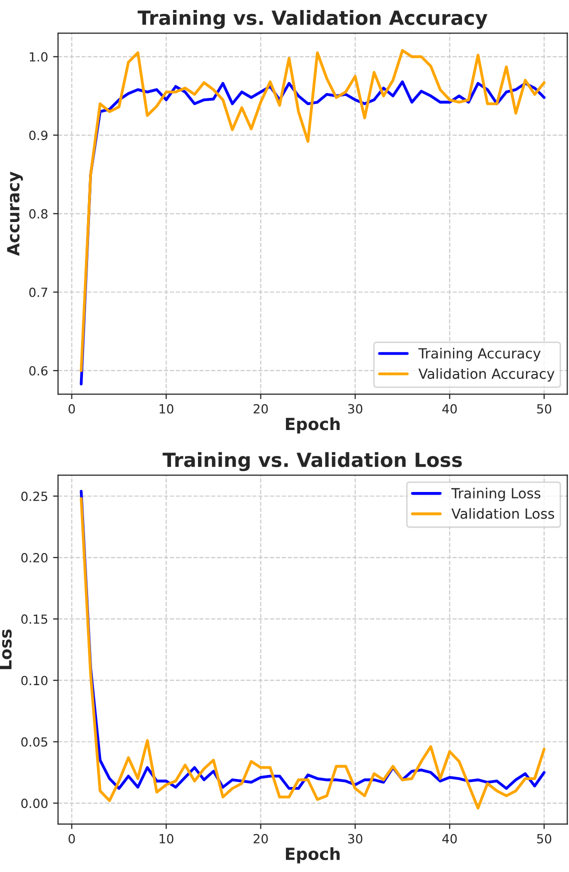  I want to click on legend-label: Training Loss, so click(495, 495).